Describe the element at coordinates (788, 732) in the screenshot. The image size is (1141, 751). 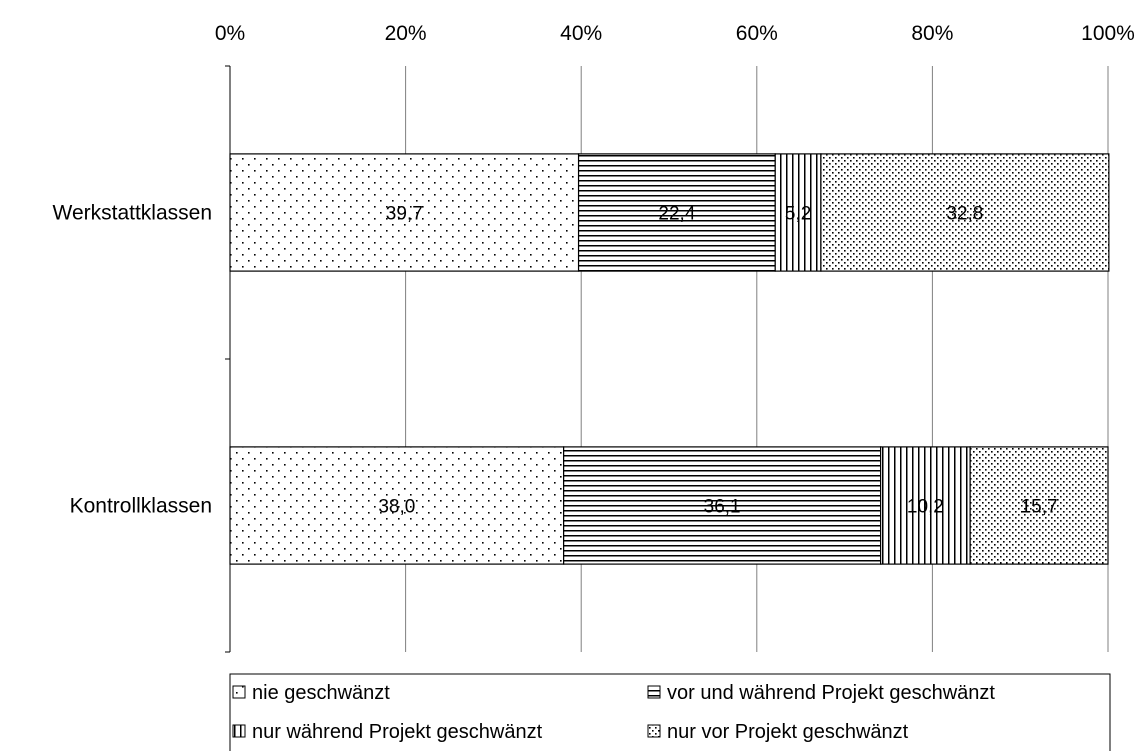
I see `legend-label: nur vor Projekt geschwänzt` at that location.